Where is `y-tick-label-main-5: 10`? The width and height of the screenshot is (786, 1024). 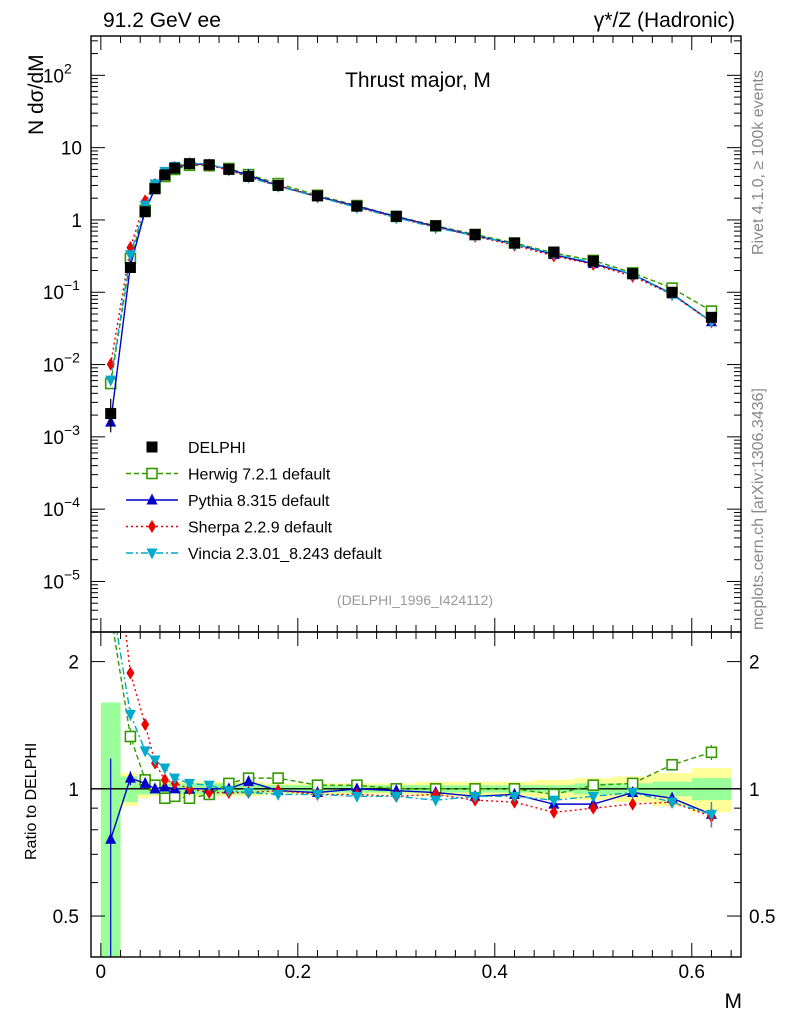
y-tick-label-main-5: 10 is located at coordinates (53, 438).